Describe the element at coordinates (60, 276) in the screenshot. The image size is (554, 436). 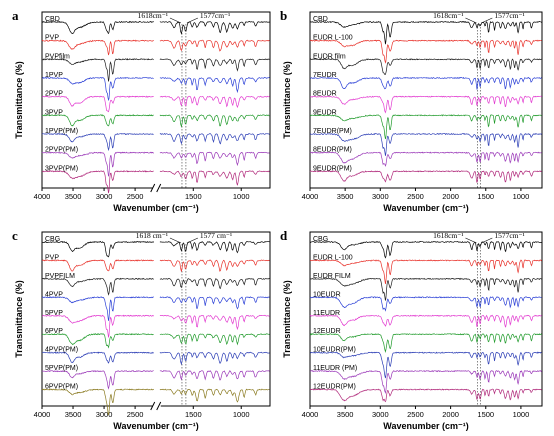
I see `series-label: PVPFILM` at that location.